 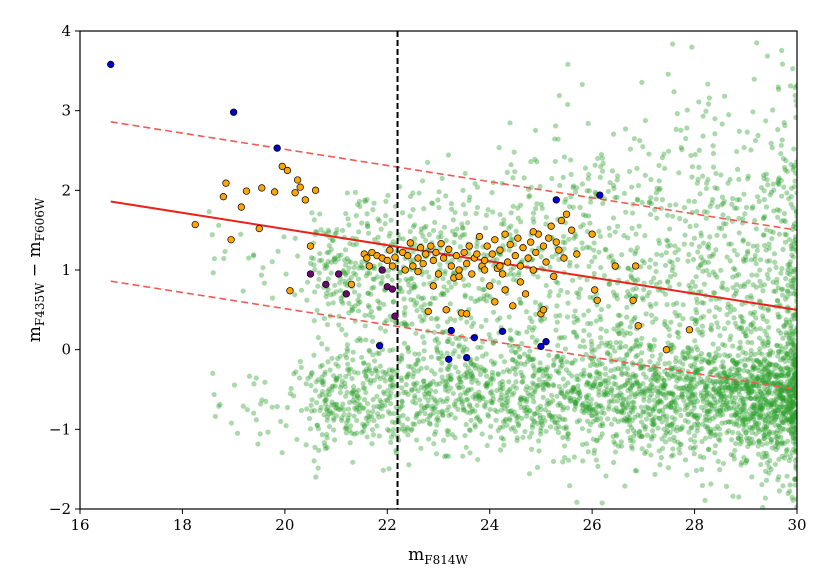 I want to click on x-tick-label: 20, so click(x=284, y=525).